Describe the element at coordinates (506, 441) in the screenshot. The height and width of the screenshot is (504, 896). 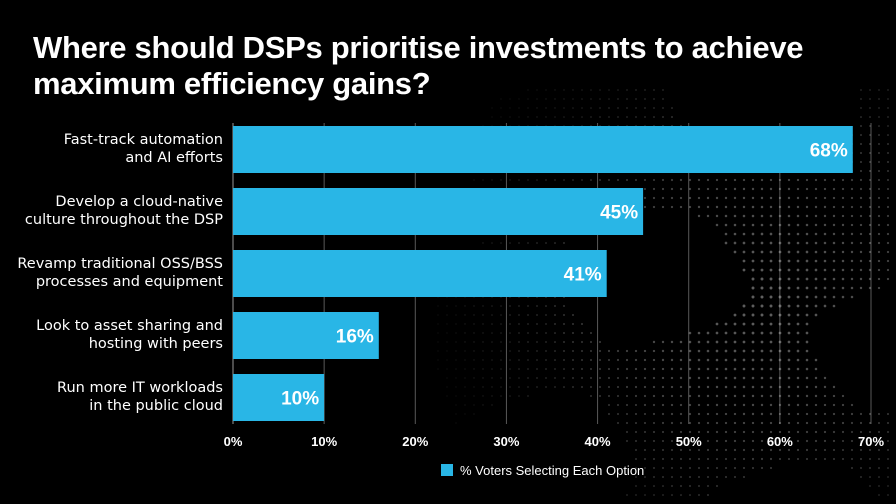
I see `x-tick-label: 30%` at that location.